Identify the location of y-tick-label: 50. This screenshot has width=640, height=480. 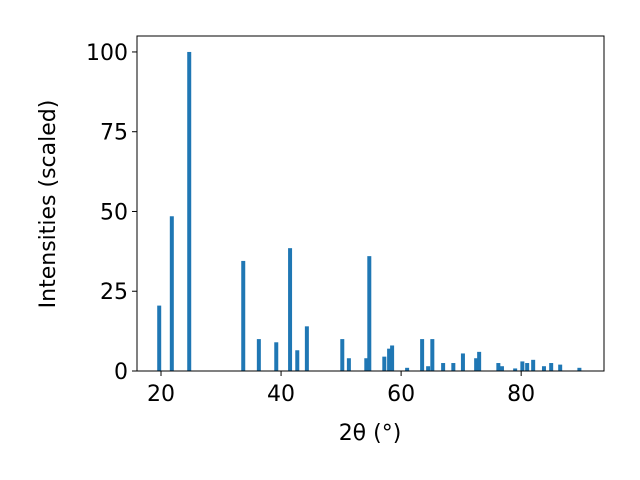
(114, 212).